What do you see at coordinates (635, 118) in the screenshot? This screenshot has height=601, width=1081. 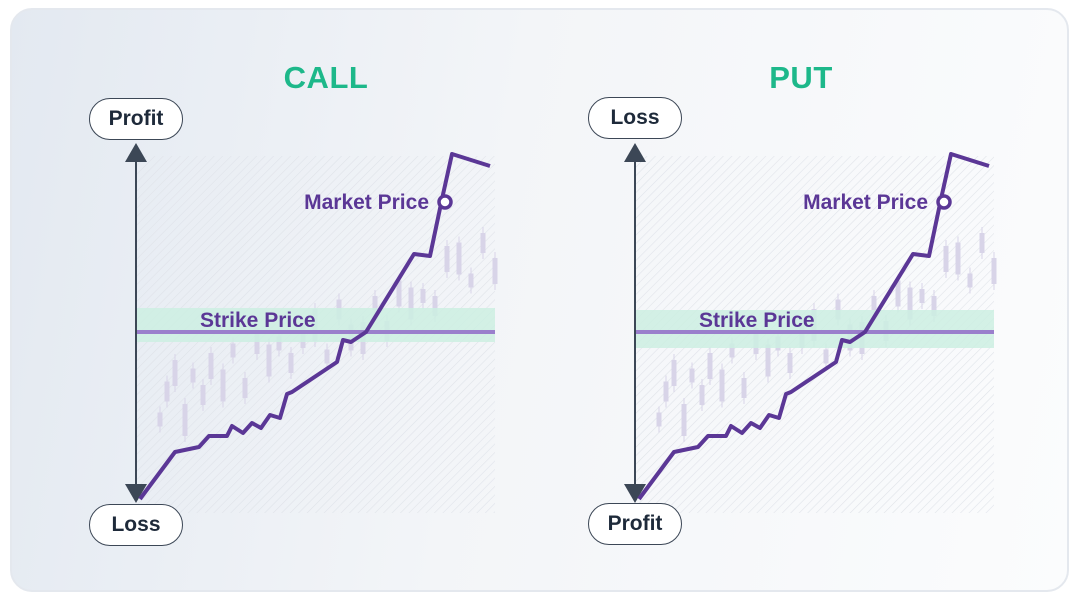 I see `put-axis-top-label: Loss` at bounding box center [635, 118].